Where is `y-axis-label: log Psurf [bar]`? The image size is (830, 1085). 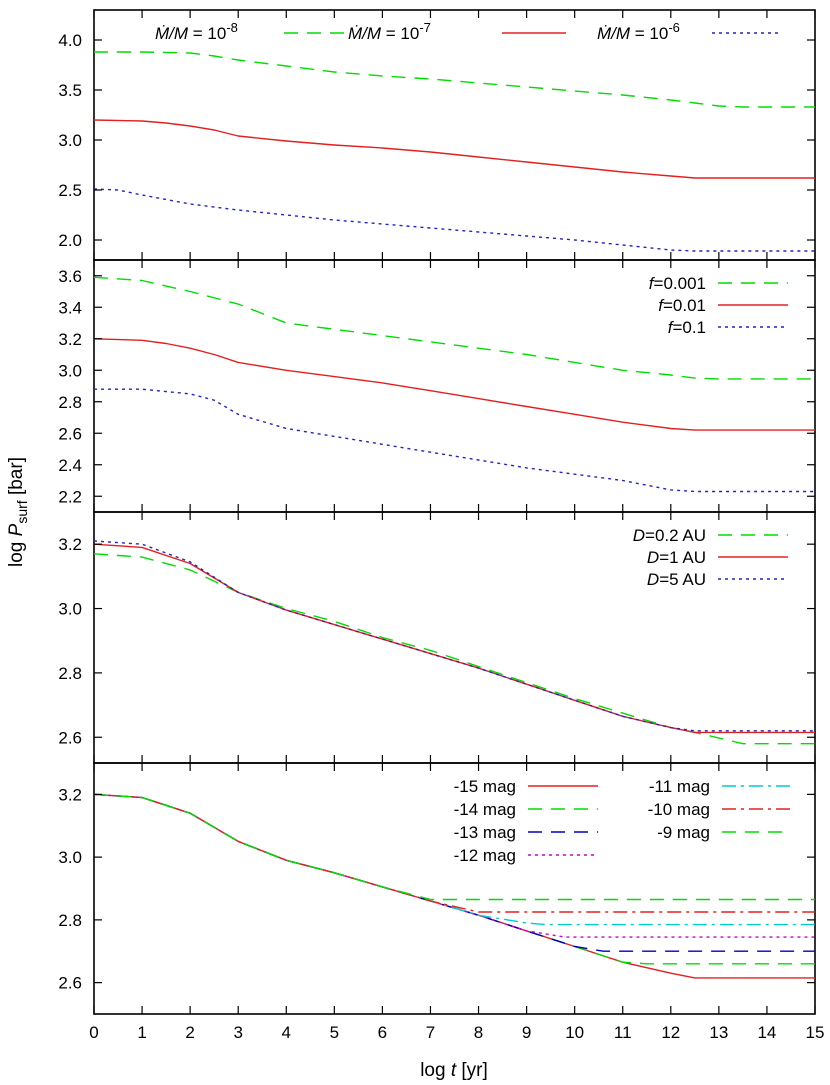 y-axis-label: log Psurf [bar] is located at coordinates (18, 512).